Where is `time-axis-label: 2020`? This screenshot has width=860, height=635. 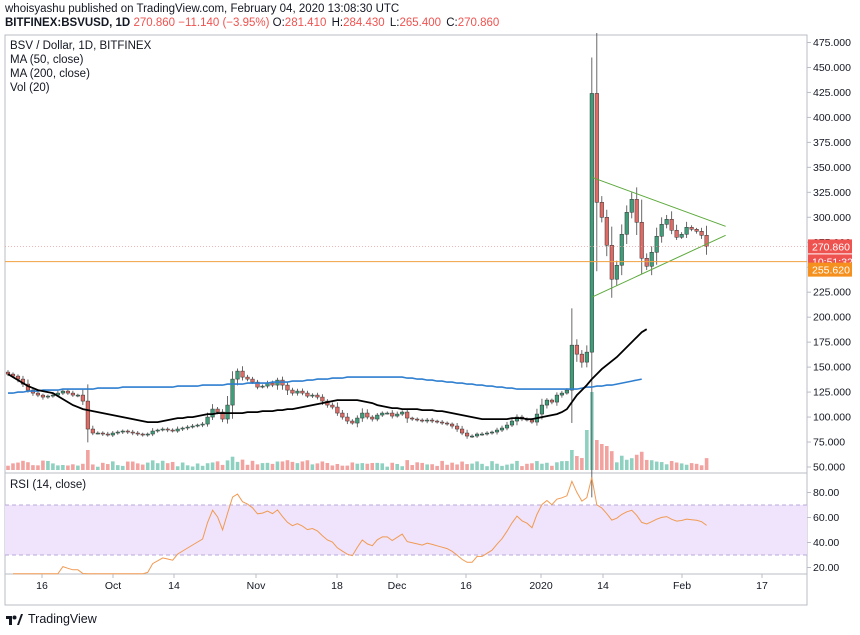 time-axis-label: 2020 is located at coordinates (541, 586).